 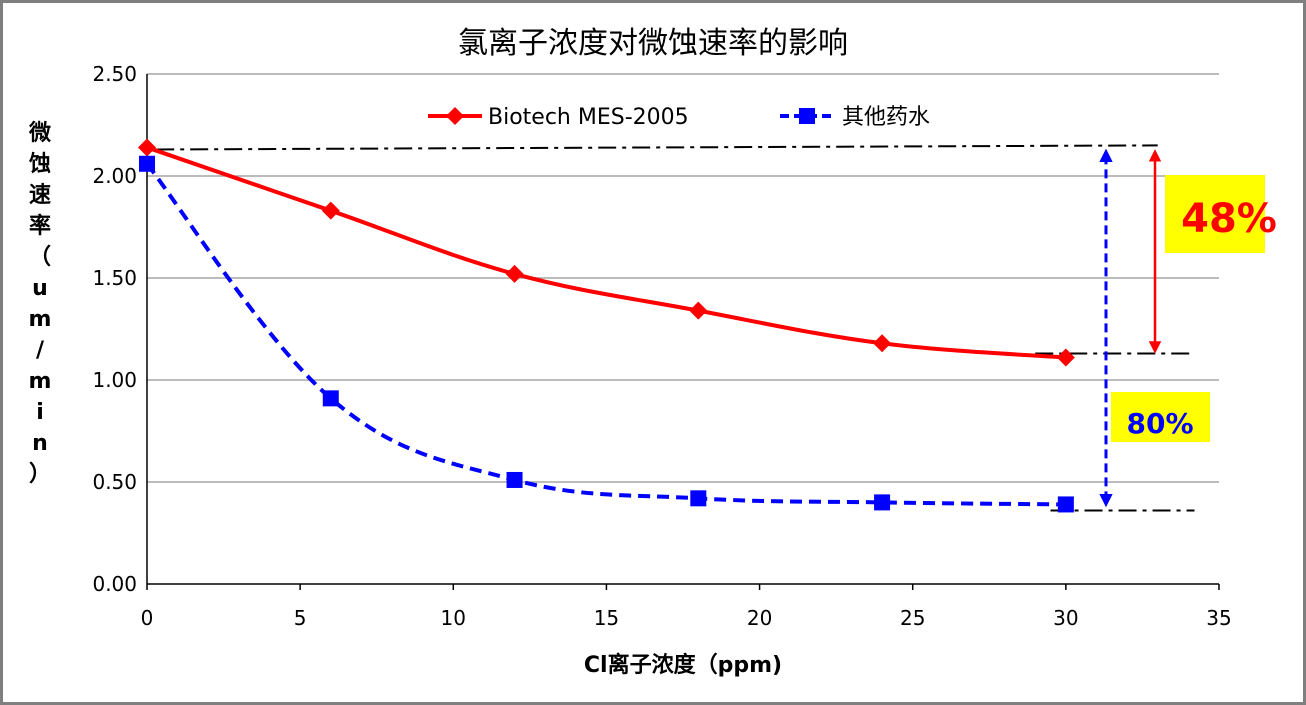 I want to click on y-tick-label: 1.00, so click(x=114, y=380).